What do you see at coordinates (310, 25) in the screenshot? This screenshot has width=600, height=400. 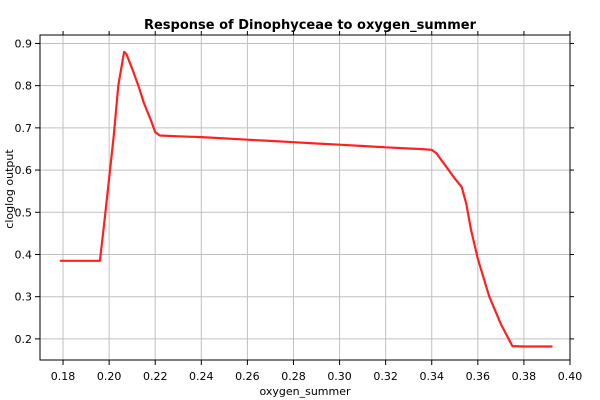 I see `chart-title: Response of Dinophyceae to oxygen_summer` at bounding box center [310, 25].